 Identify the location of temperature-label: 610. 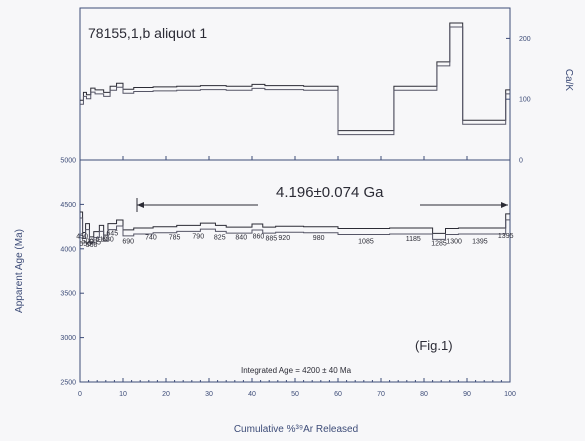
(102, 239).